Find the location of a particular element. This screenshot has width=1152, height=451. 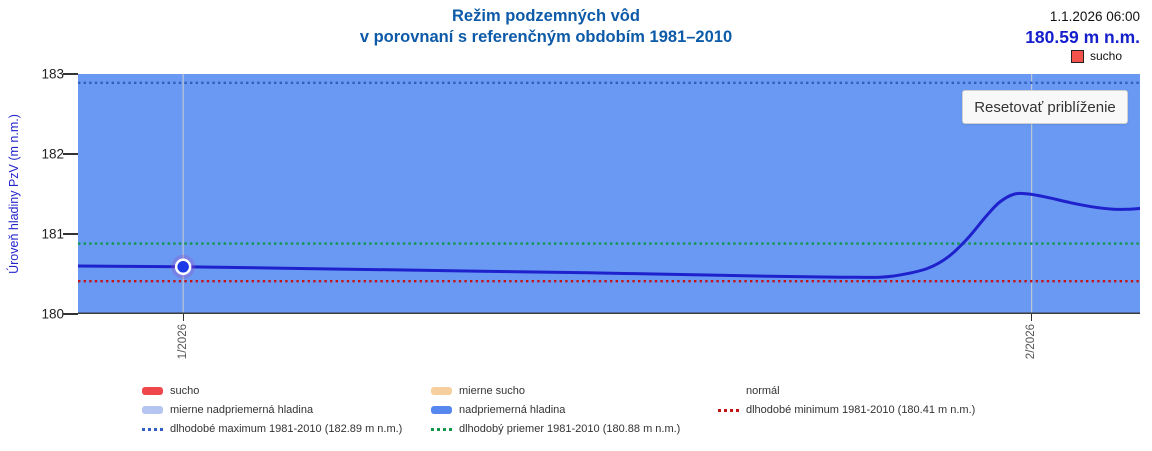

legend-item-mierne-nadpriemerna: mierne nadpriemerná hladina is located at coordinates (227, 410).